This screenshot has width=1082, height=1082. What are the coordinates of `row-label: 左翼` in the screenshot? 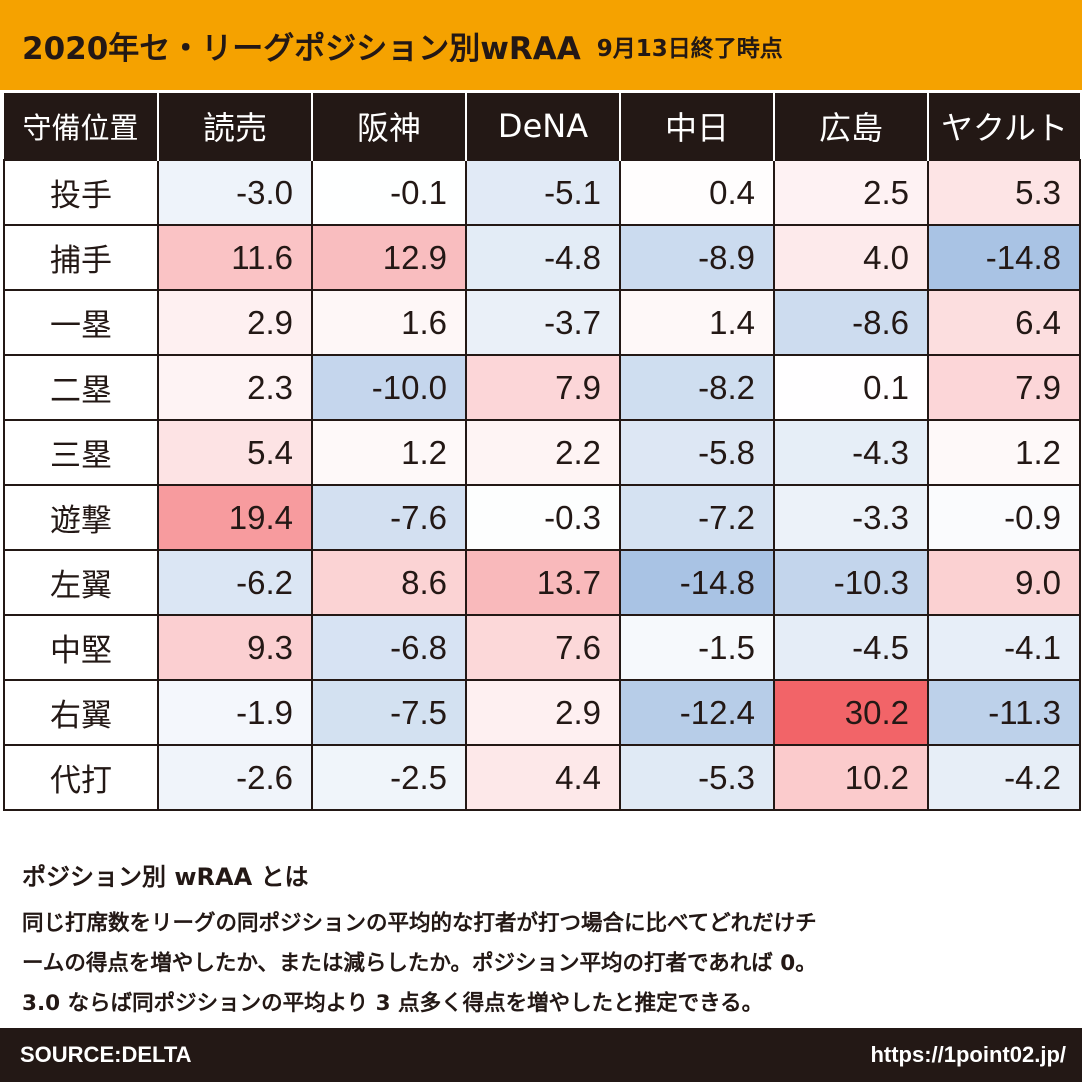 It's located at (81, 582).